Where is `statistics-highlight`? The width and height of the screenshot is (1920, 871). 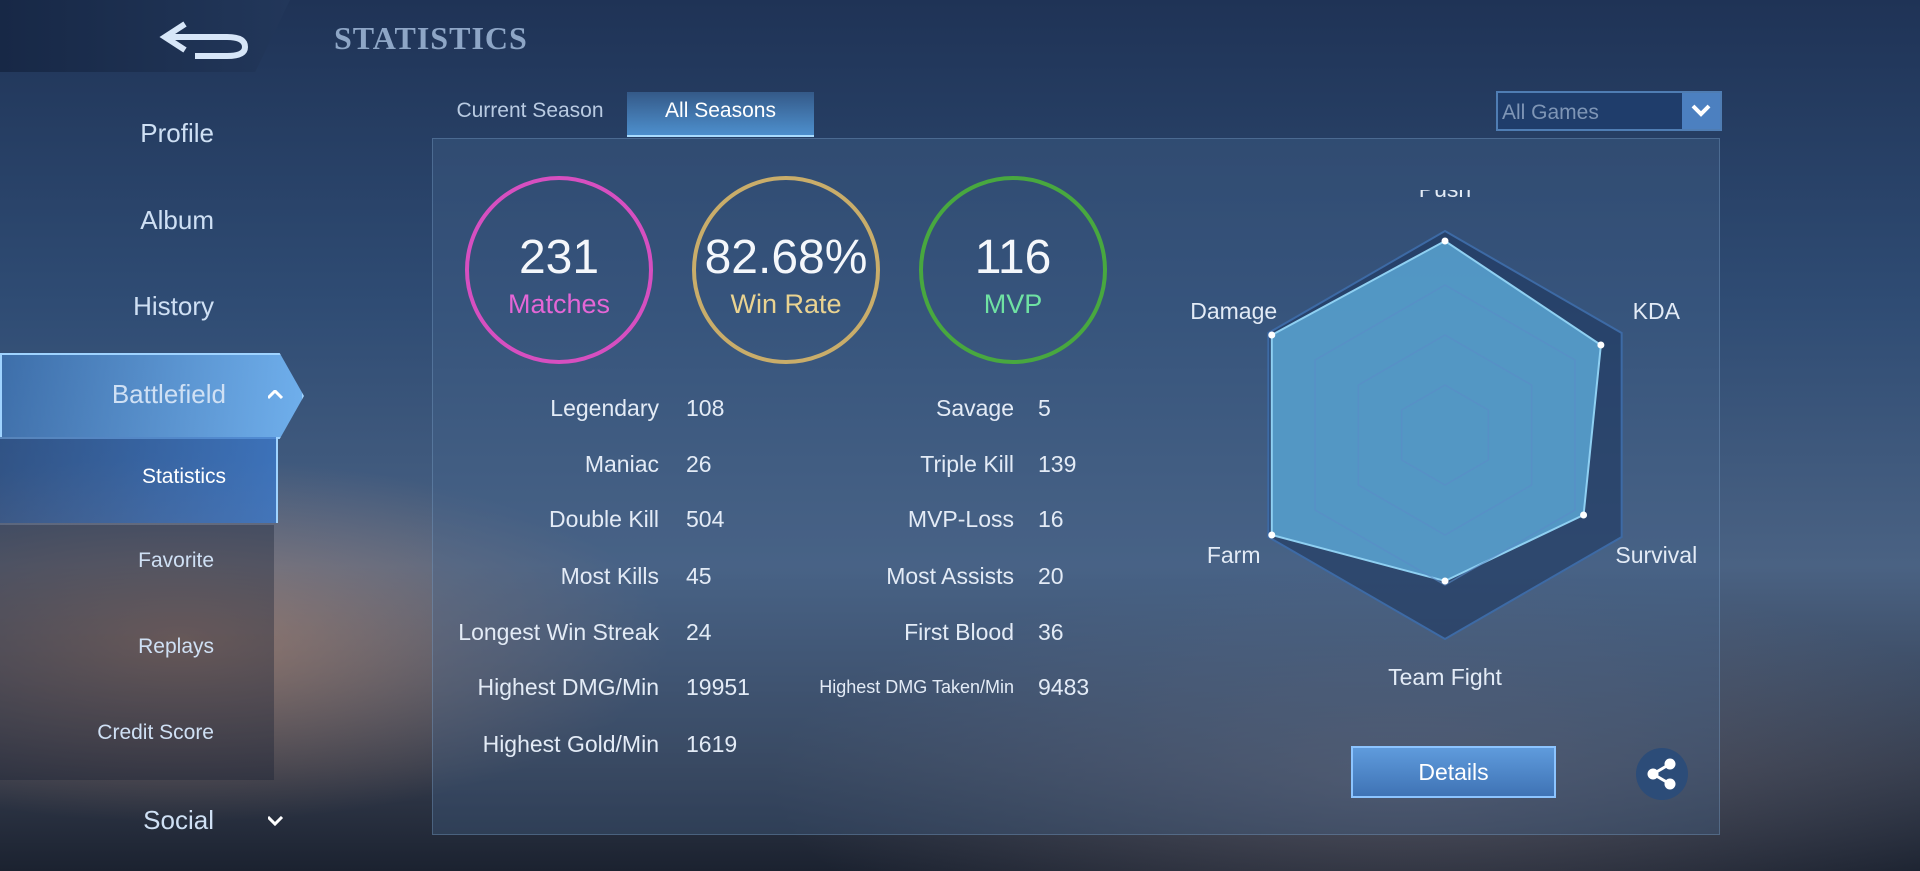
statistics-highlight is located at coordinates (139, 480).